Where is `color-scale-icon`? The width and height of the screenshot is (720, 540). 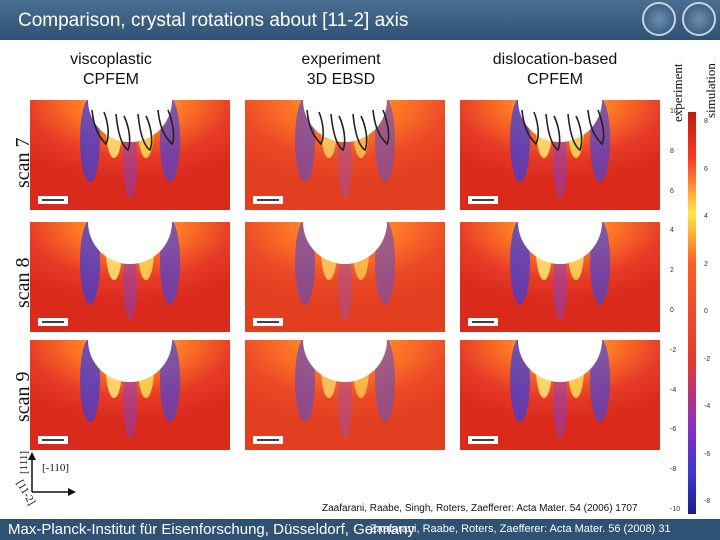
color-scale-icon is located at coordinates (692, 313).